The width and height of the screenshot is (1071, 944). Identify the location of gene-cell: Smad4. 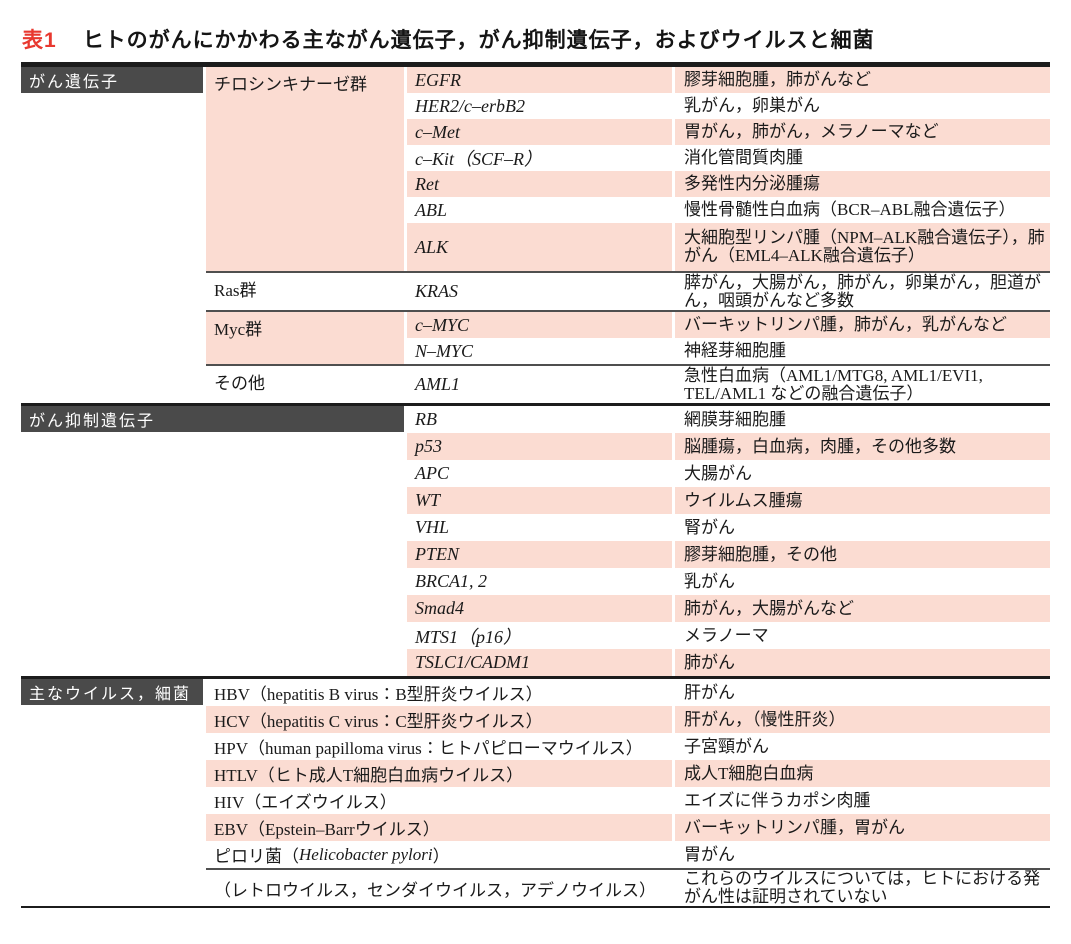
(539, 608).